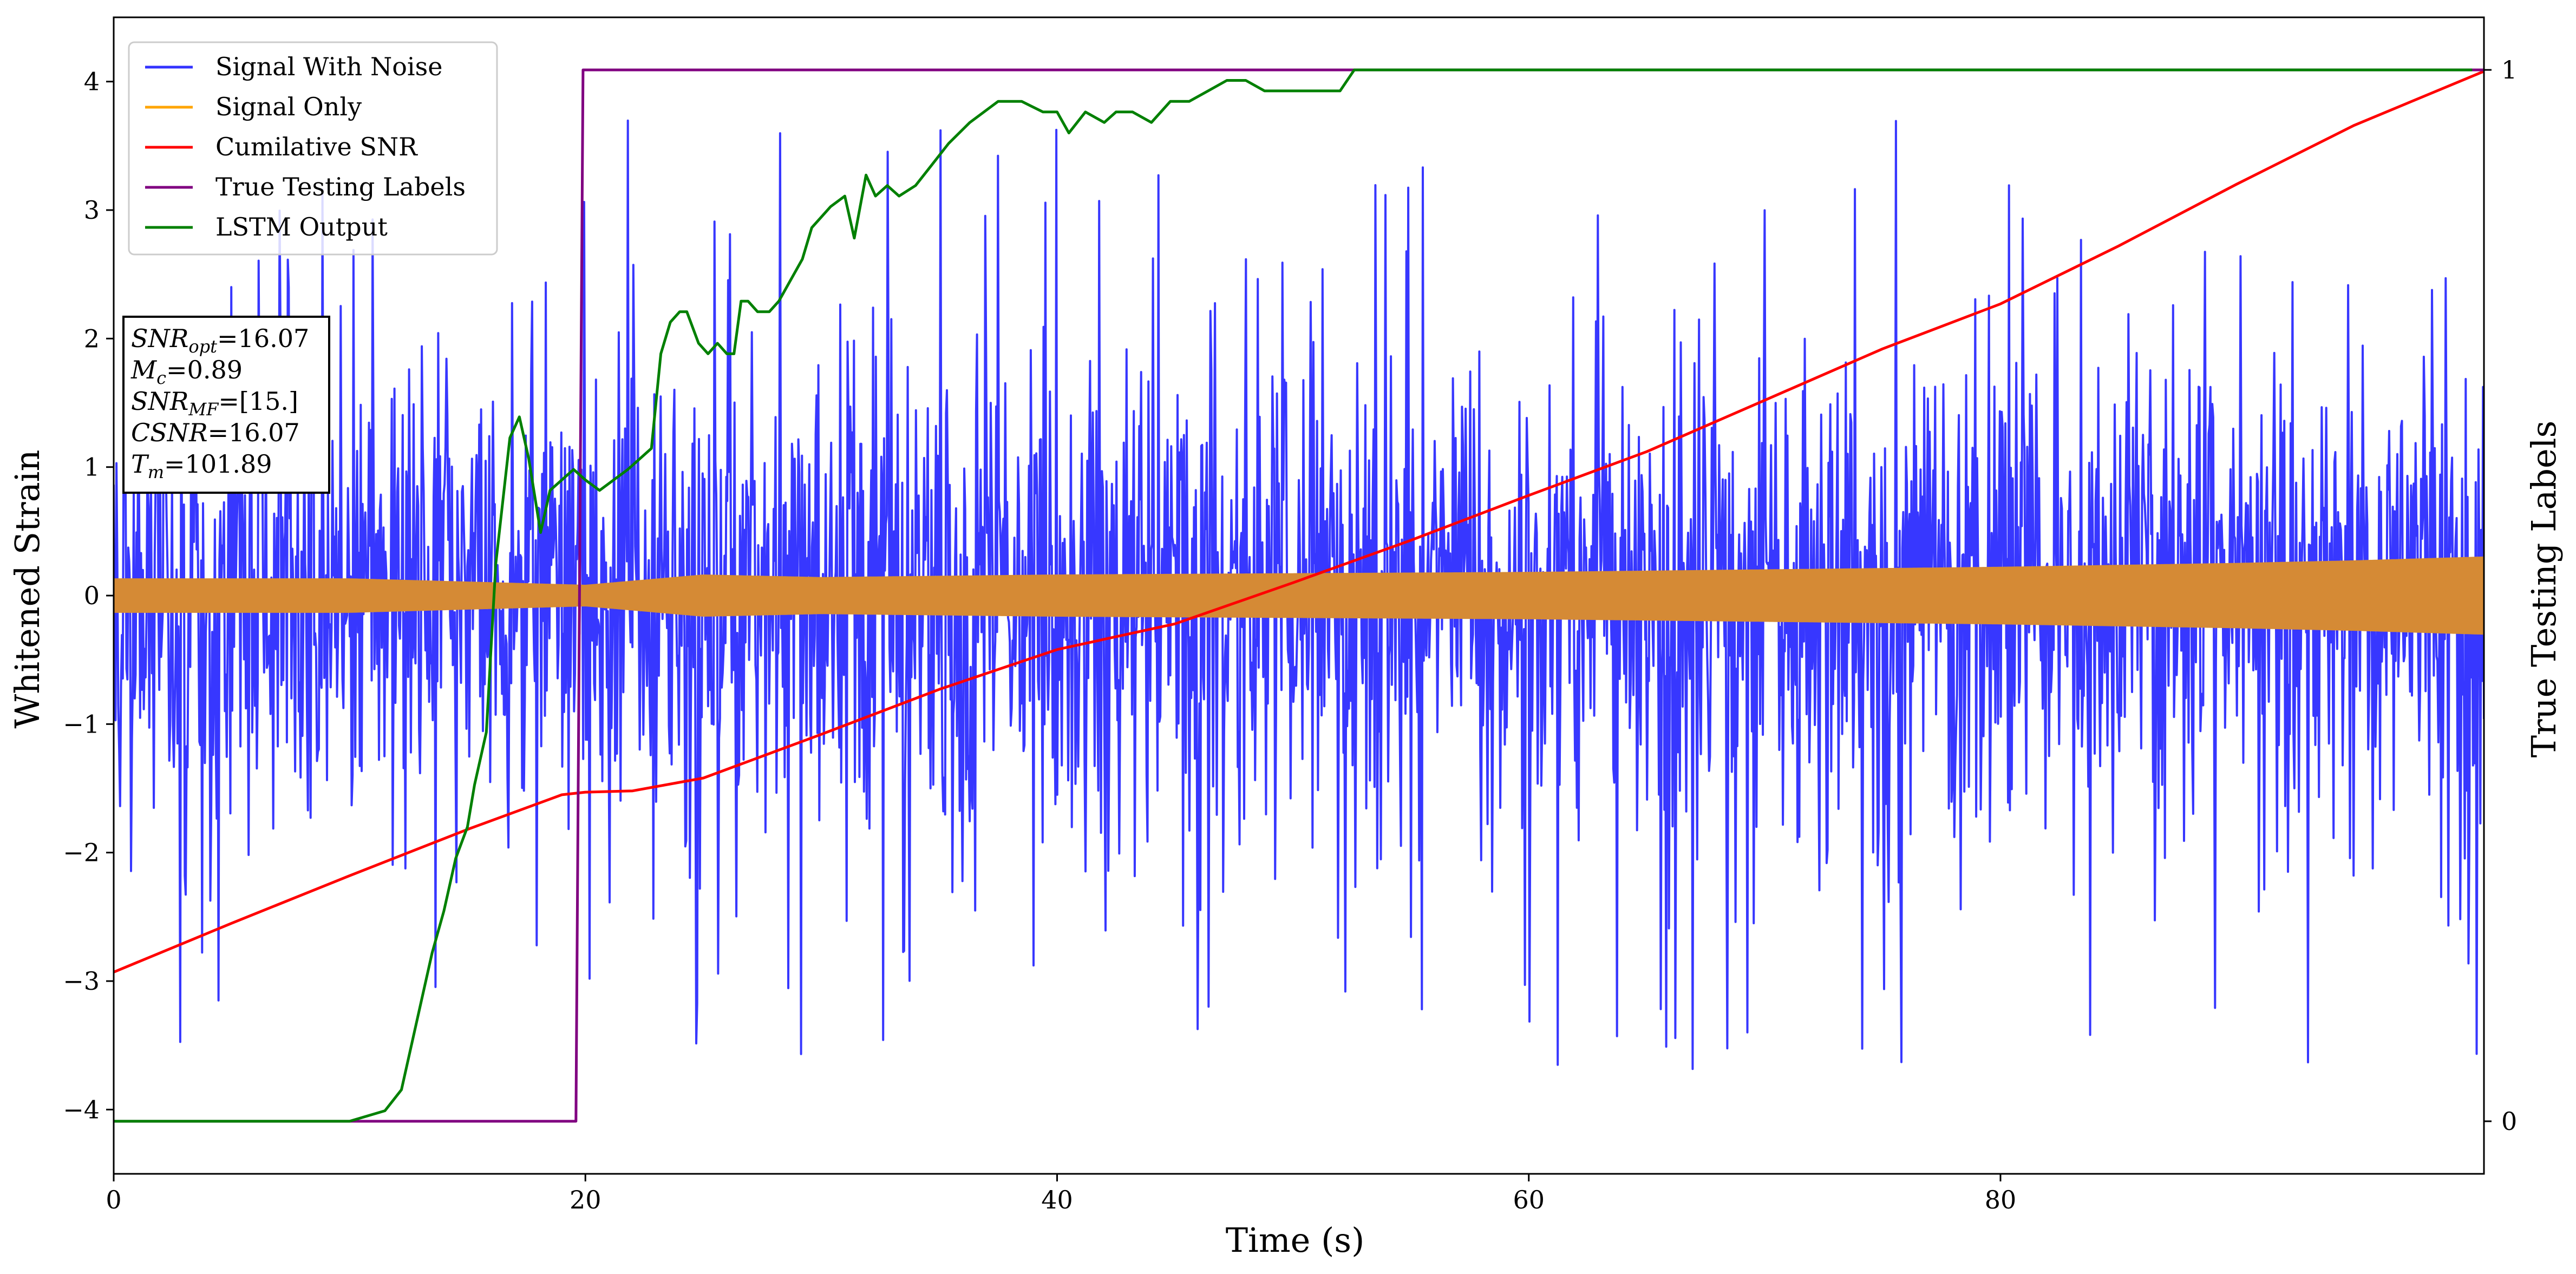 The height and width of the screenshot is (1274, 2576). What do you see at coordinates (82, 852) in the screenshot?
I see `y-left-tick-label: −2` at bounding box center [82, 852].